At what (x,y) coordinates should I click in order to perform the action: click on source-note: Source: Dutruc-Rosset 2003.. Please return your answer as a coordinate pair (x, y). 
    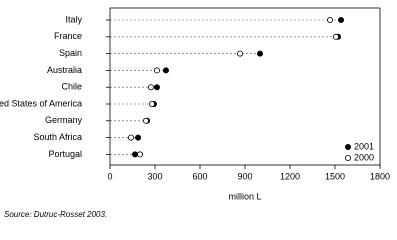
    Looking at the image, I should click on (55, 214).